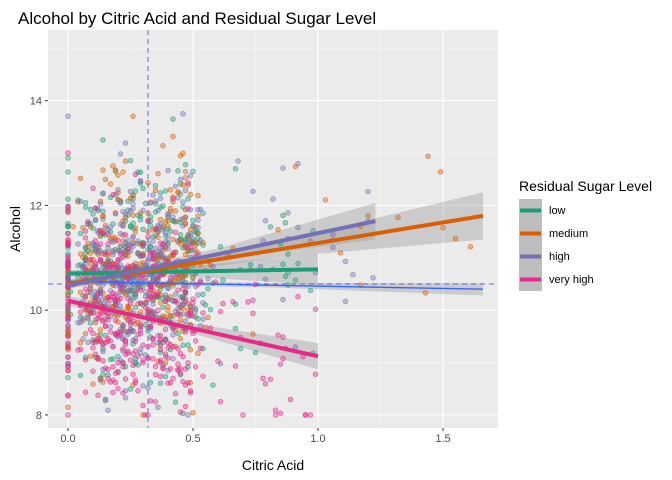 This screenshot has height=480, width=672. Describe the element at coordinates (15, 229) in the screenshot. I see `y-axis-label: Alcohol` at that location.